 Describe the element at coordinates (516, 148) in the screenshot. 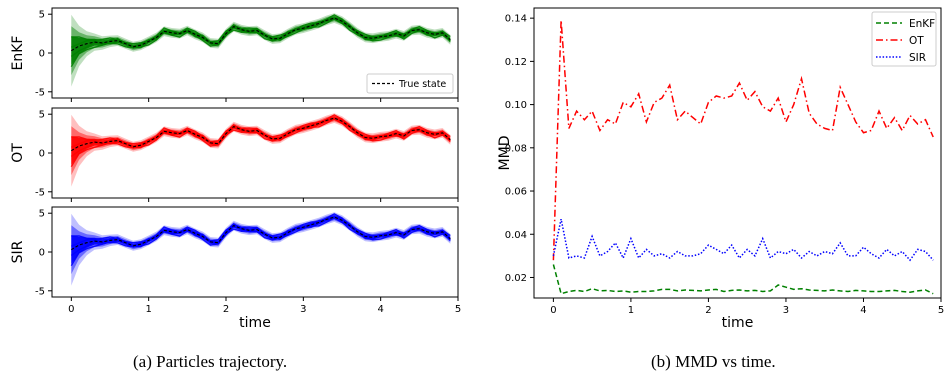

I see `y-tick-label: 0.08` at that location.